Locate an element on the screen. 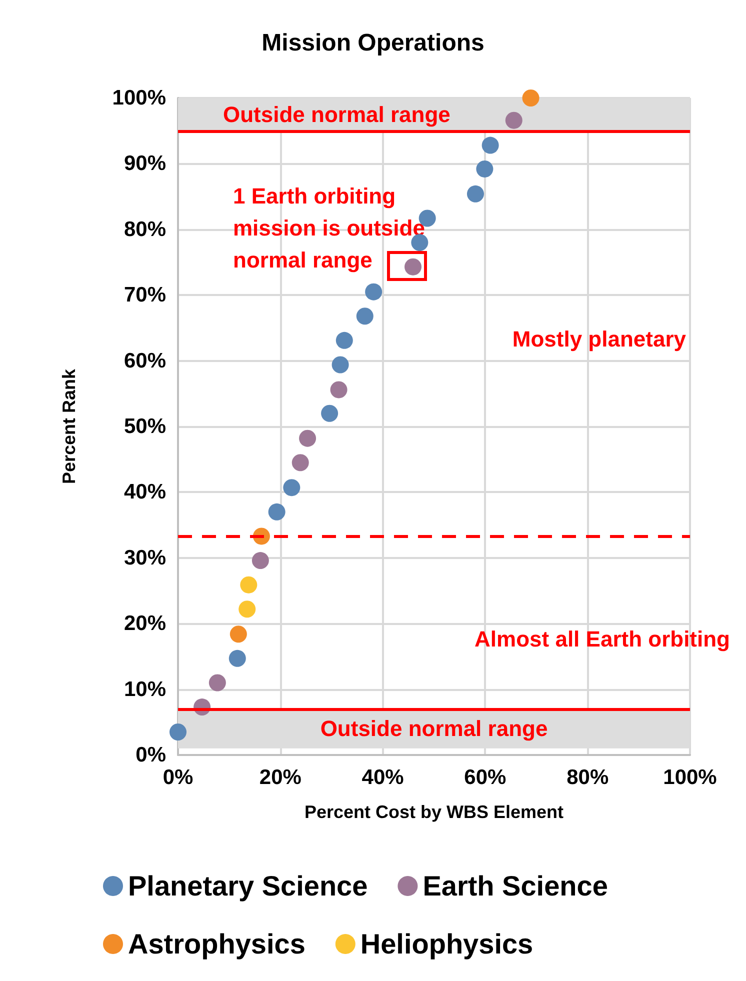  legend-label: Planetary Science is located at coordinates (248, 886).